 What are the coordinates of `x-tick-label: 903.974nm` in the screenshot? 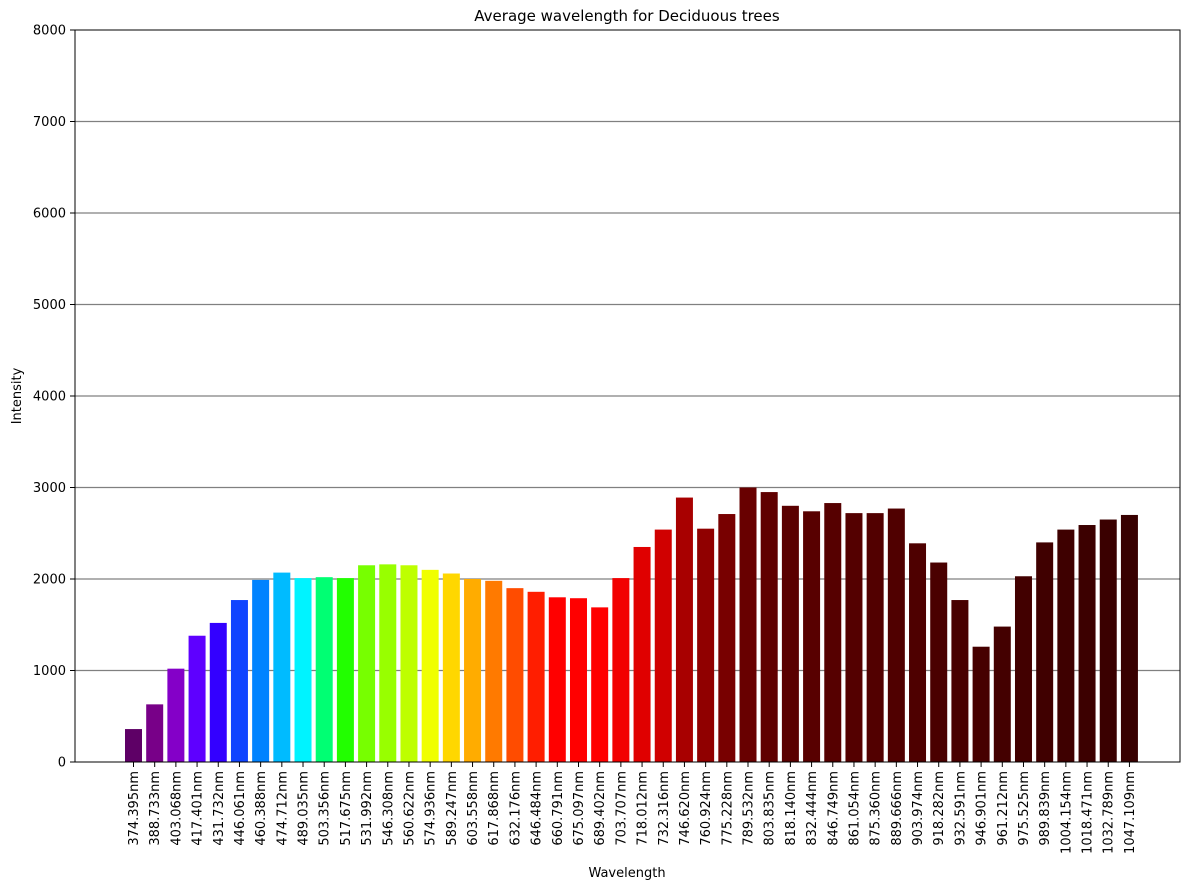 It's located at (918, 808).